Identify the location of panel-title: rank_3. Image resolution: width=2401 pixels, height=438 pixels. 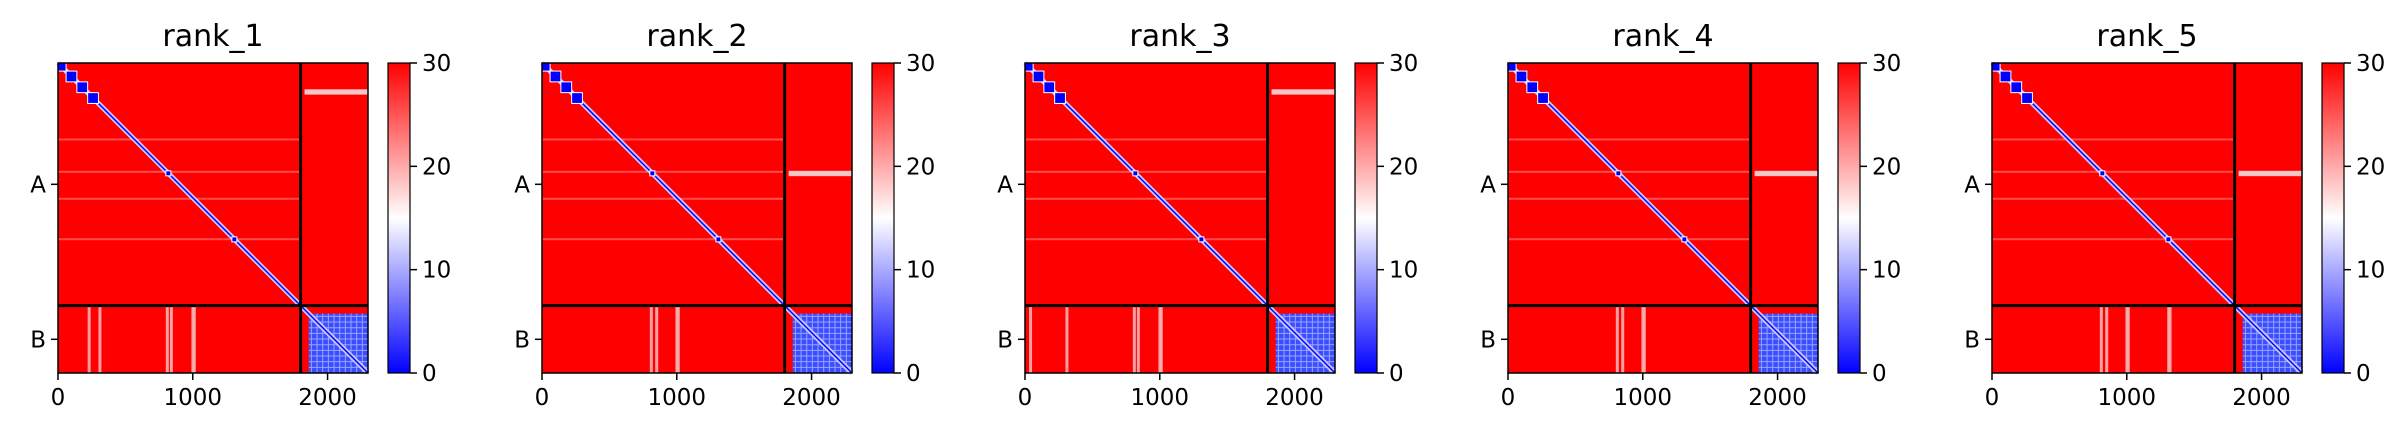
(1179, 36).